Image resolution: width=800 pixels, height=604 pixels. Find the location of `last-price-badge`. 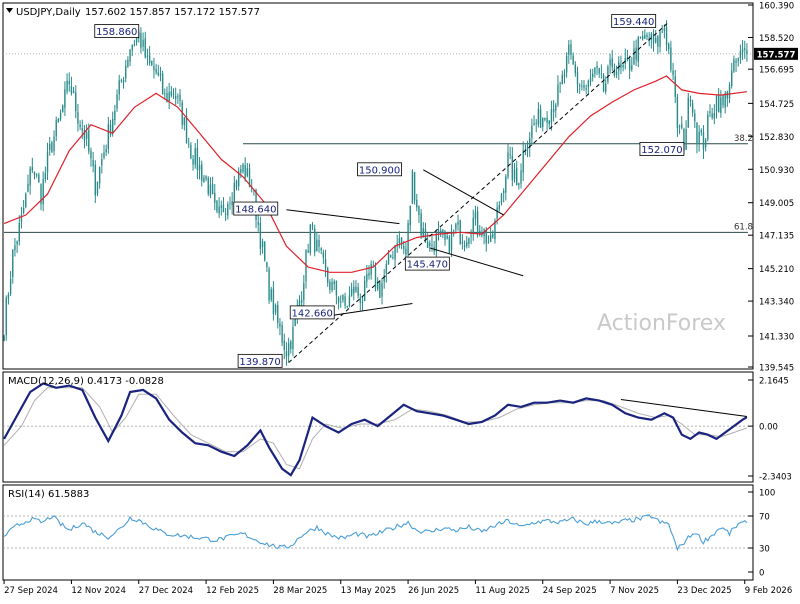

last-price-badge is located at coordinates (776, 53).